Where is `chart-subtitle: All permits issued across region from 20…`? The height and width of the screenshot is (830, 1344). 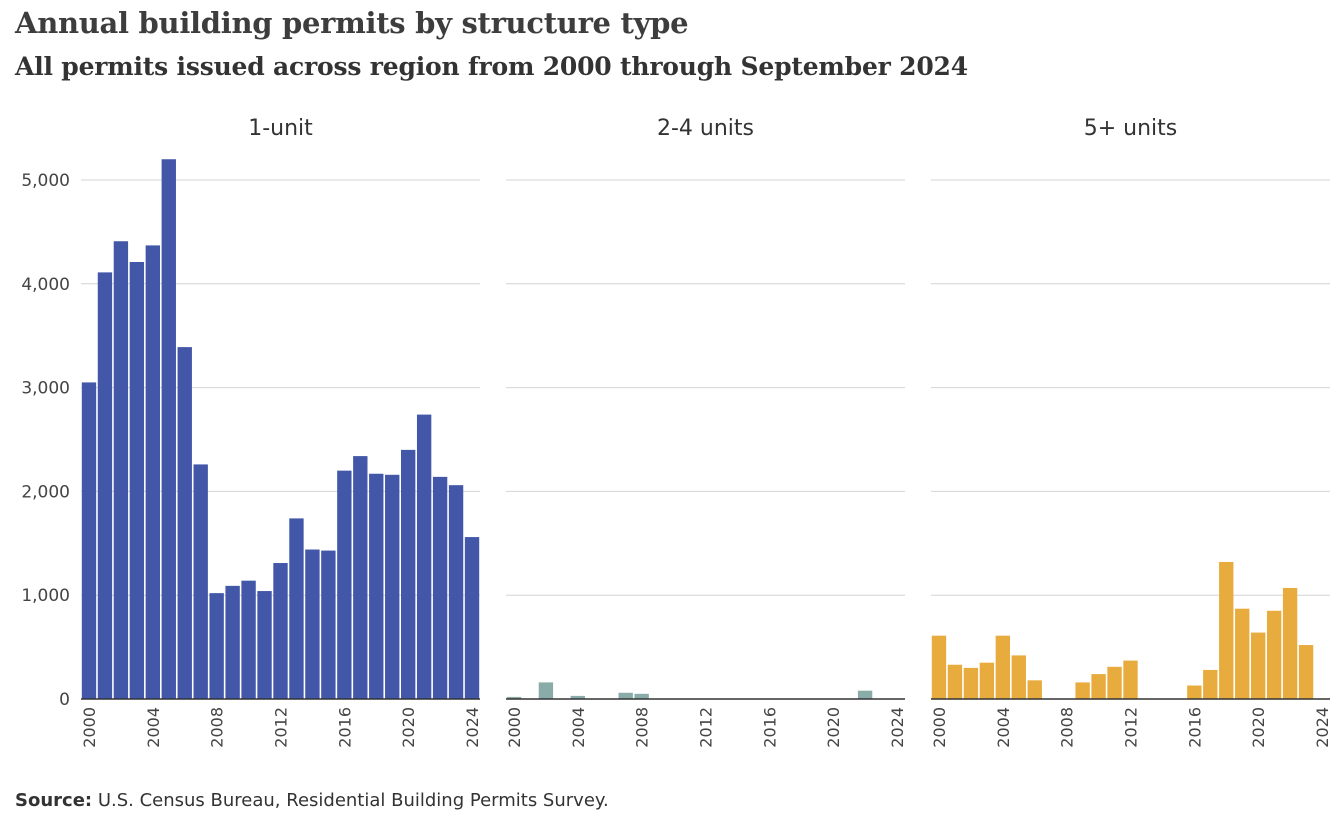 chart-subtitle: All permits issued across region from 20… is located at coordinates (491, 66).